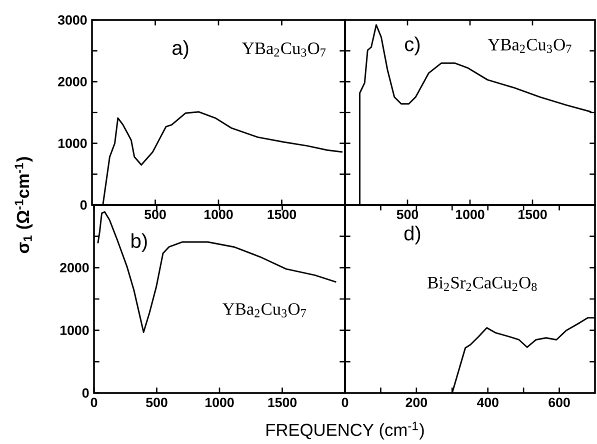 This screenshot has height=444, width=597. Describe the element at coordinates (23, 205) in the screenshot. I see `y-axis-title: σ$_{1}$ (Ω$^{-1}$cm$^{-1}$)` at that location.